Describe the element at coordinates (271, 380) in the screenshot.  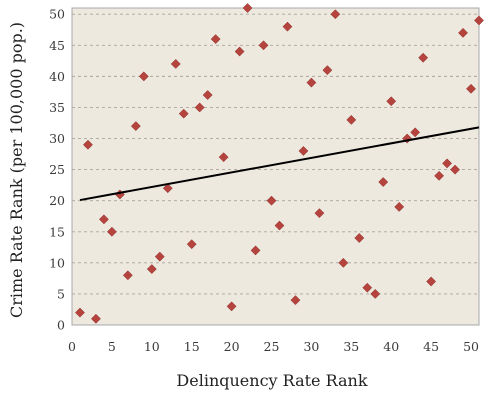
I see `x-axis-title: Delinquency Rate Rank` at that location.